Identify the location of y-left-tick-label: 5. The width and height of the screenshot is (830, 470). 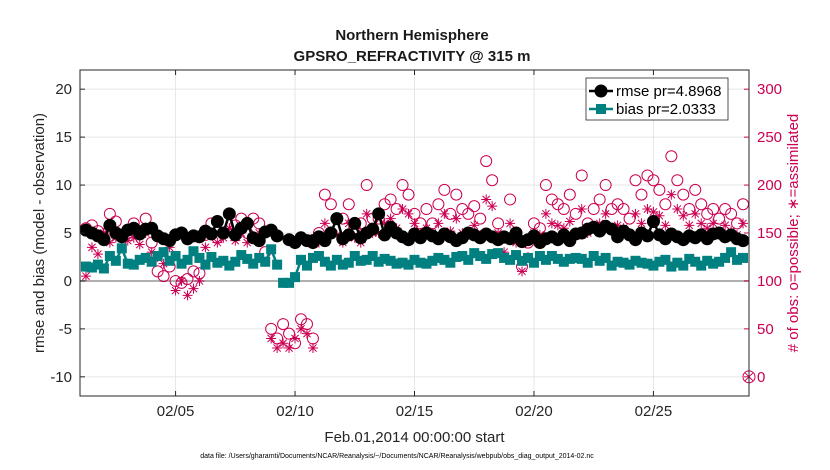
(68, 233).